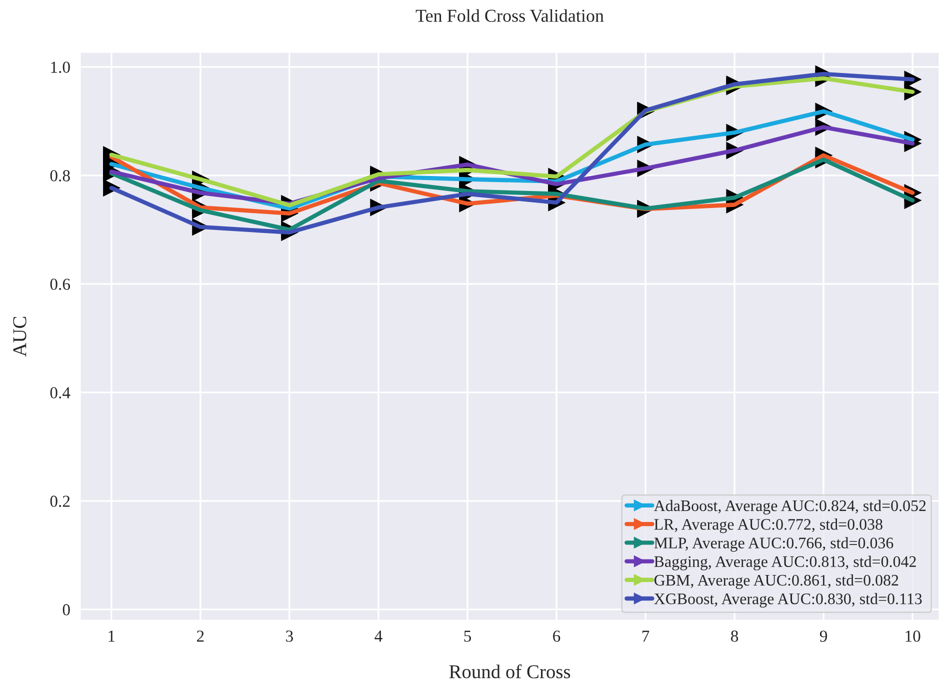  Describe the element at coordinates (776, 581) in the screenshot. I see `legend-label: GBM, Average AUC:0.861, std=0.082` at that location.